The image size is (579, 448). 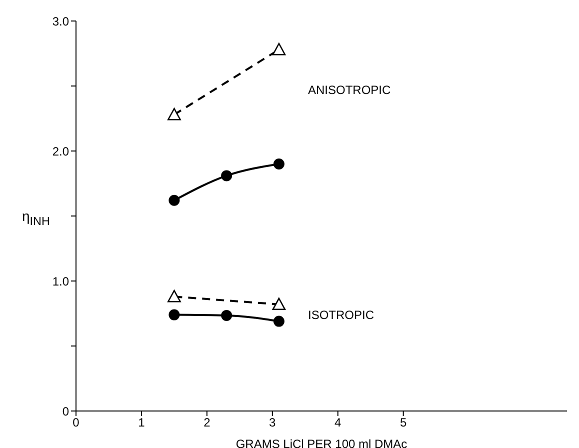 I want to click on annotation: ISOTROPIC, so click(x=341, y=315).